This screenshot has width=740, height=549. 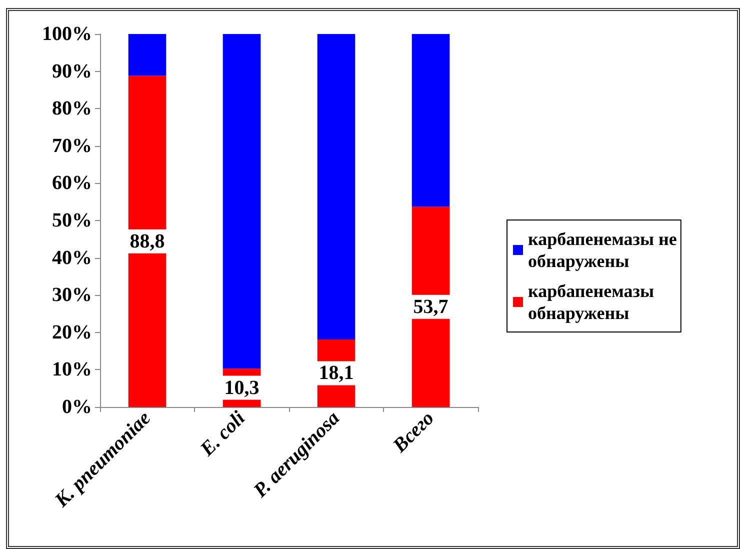 What do you see at coordinates (72, 332) in the screenshot?
I see `y-tick-label: 20%` at bounding box center [72, 332].